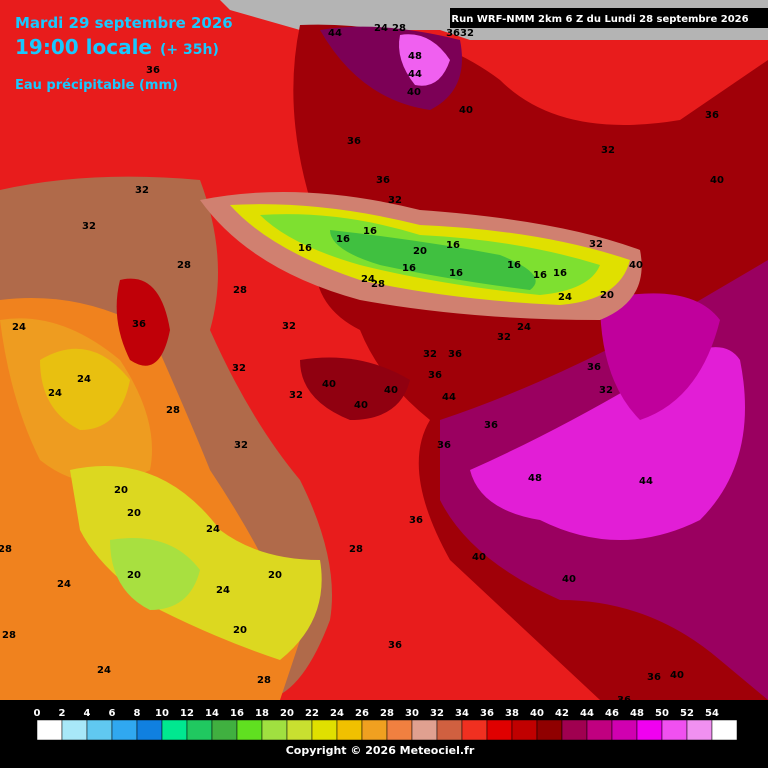  What do you see at coordinates (124, 23) in the screenshot?
I see `date: Mardi 29 septembre 2026` at bounding box center [124, 23].